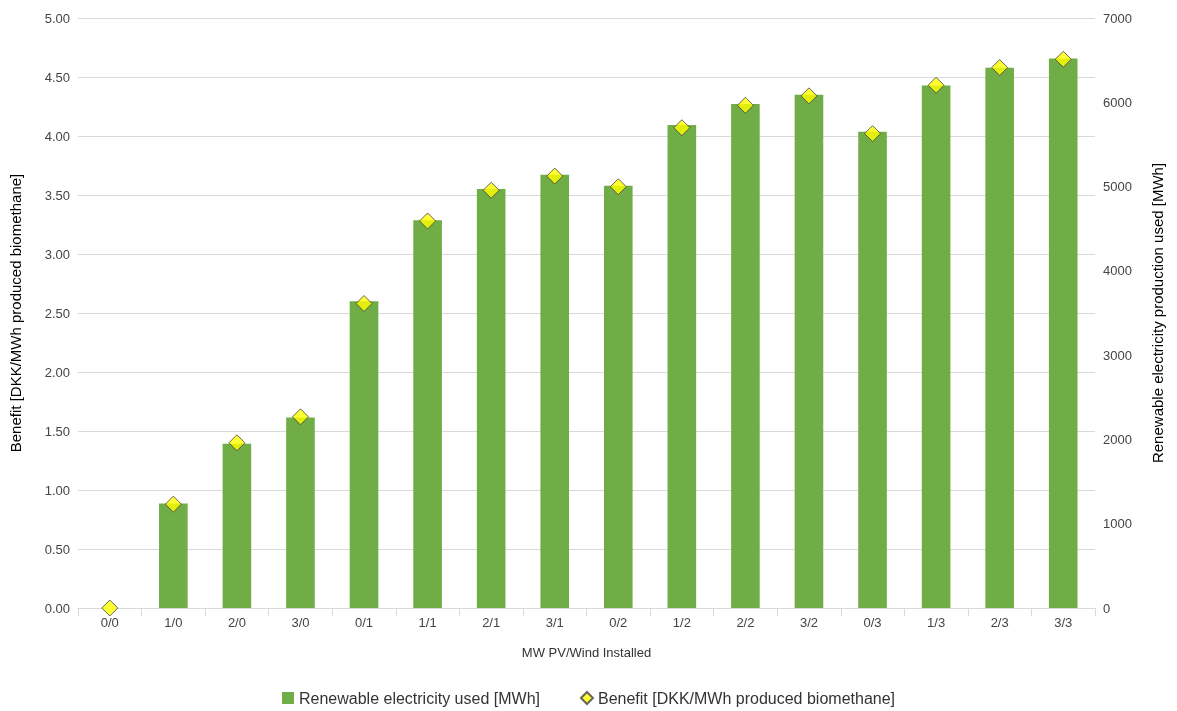 This screenshot has width=1177, height=711. Describe the element at coordinates (681, 622) in the screenshot. I see `x-tick-label: 1/2` at that location.